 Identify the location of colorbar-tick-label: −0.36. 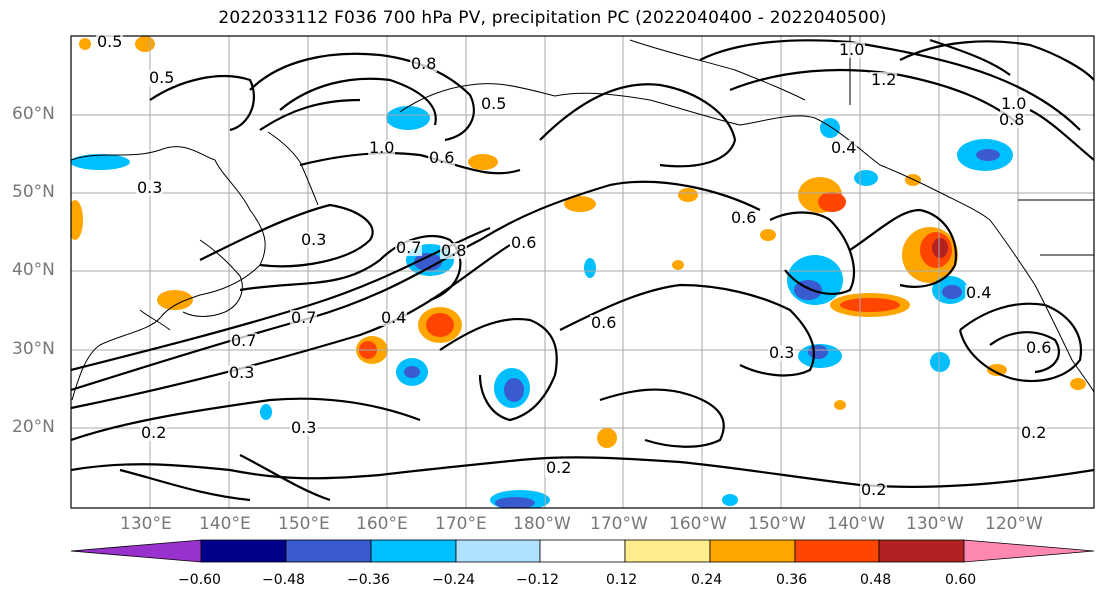
(368, 580).